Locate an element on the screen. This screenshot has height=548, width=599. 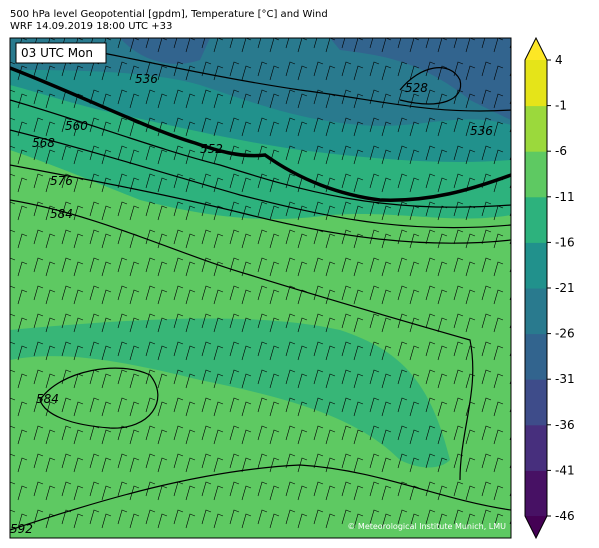
contour-label: 568 is located at coordinates (43, 143).